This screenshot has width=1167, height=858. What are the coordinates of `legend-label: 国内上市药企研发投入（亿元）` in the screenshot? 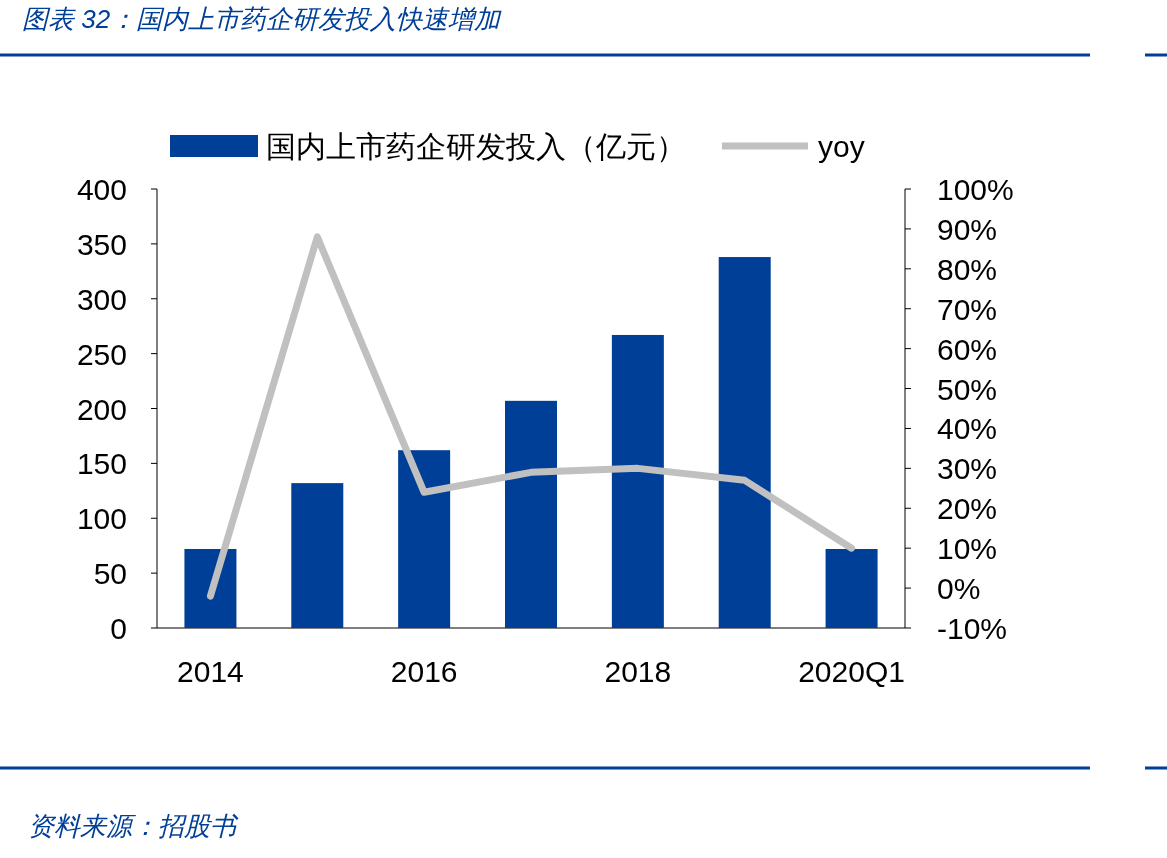 It's located at (476, 146).